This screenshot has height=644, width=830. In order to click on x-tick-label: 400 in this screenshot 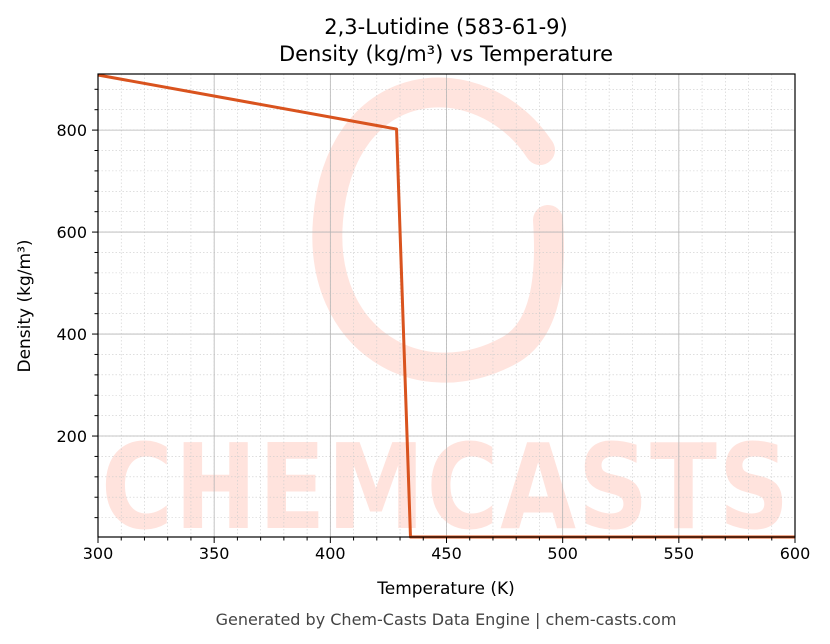, I will do `click(330, 553)`.